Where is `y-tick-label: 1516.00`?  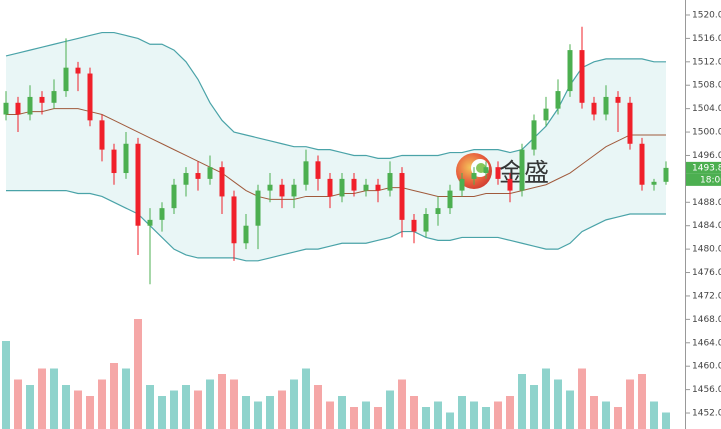
y-tick-label: 1516.00 is located at coordinates (706, 39).